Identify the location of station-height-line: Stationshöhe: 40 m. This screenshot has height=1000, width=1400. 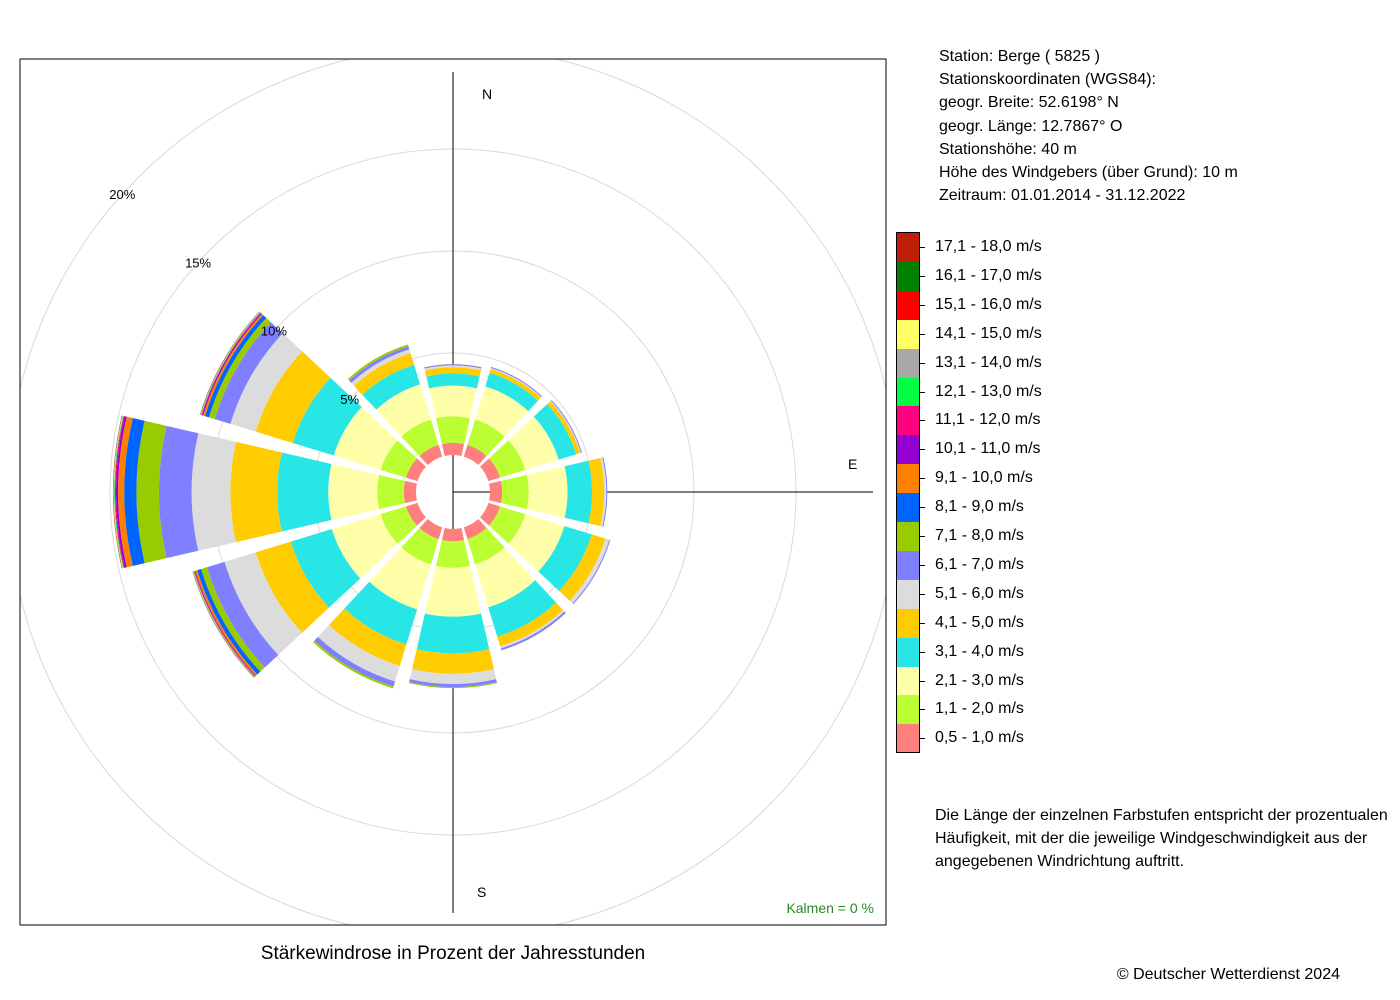
(1008, 149).